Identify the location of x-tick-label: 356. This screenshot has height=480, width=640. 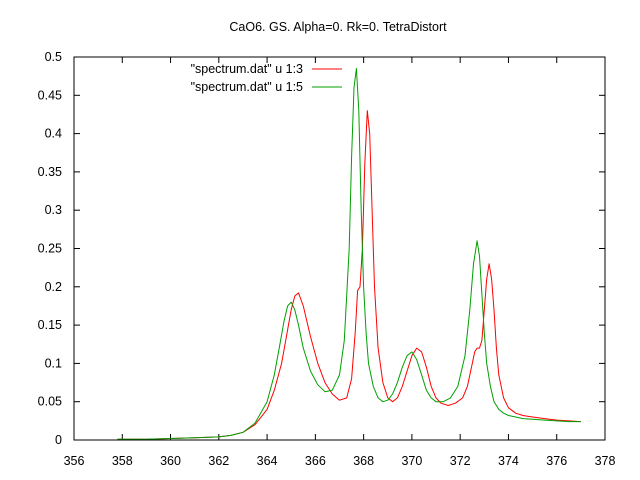
(74, 461).